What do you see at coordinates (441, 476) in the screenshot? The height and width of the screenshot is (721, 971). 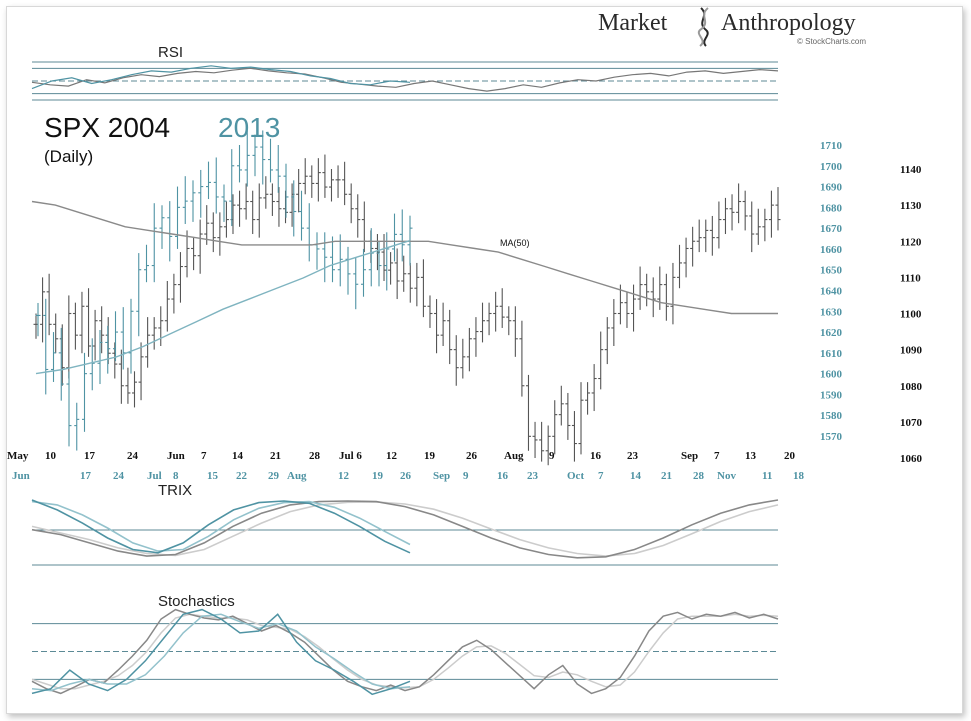 I see `x-tick-2013-12: Sep` at bounding box center [441, 476].